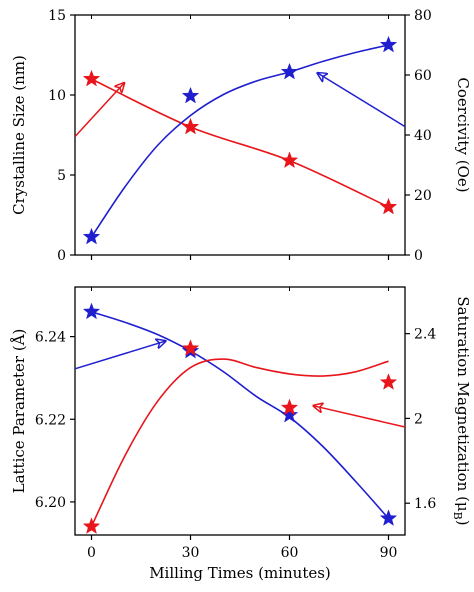 This screenshot has height=592, width=474. What do you see at coordinates (61, 256) in the screenshot?
I see `left-tick-label: 0` at bounding box center [61, 256].